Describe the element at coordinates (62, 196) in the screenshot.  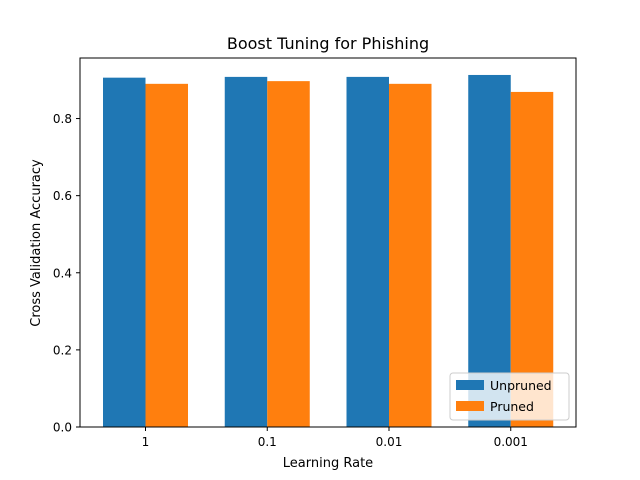
I see `y-tick-label: 0.6` at that location.